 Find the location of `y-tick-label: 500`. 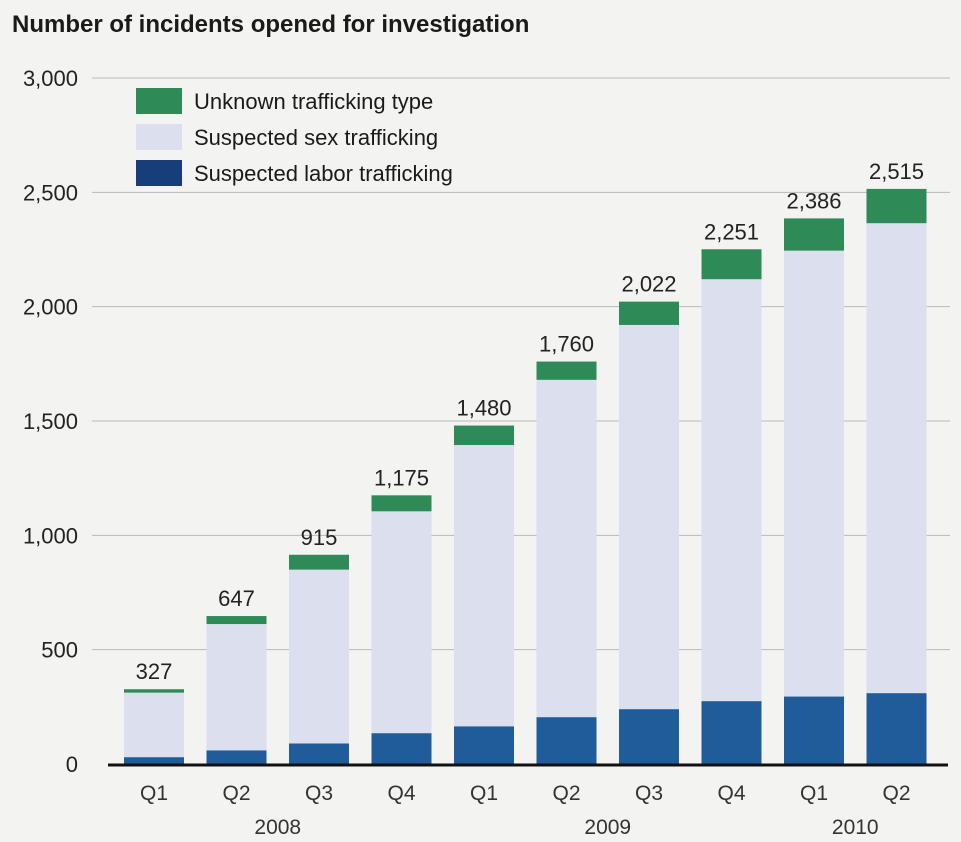

y-tick-label: 500 is located at coordinates (59, 650).